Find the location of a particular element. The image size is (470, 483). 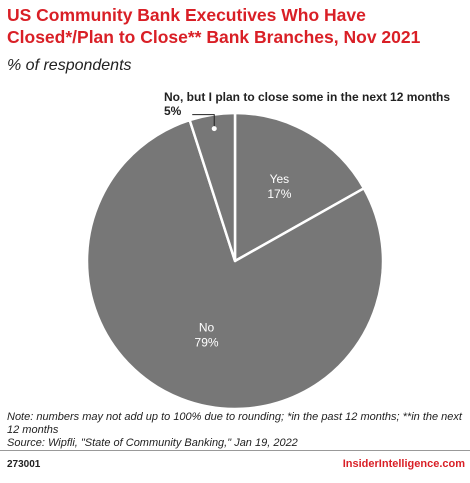

brand-logo-text: InsiderIntelligence.com is located at coordinates (403, 464).